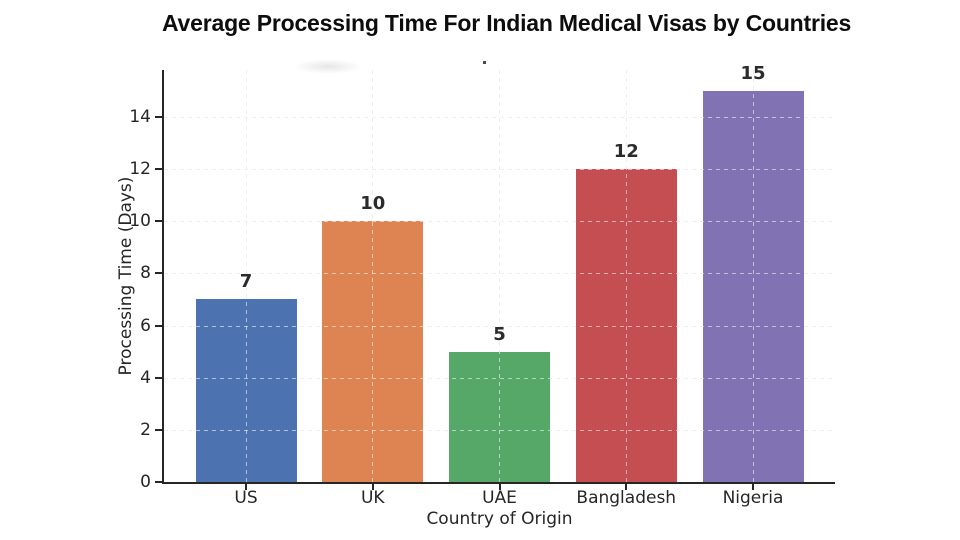 This screenshot has height=540, width=960. Describe the element at coordinates (753, 498) in the screenshot. I see `x-tick-label-nigeria: Nigeria` at that location.